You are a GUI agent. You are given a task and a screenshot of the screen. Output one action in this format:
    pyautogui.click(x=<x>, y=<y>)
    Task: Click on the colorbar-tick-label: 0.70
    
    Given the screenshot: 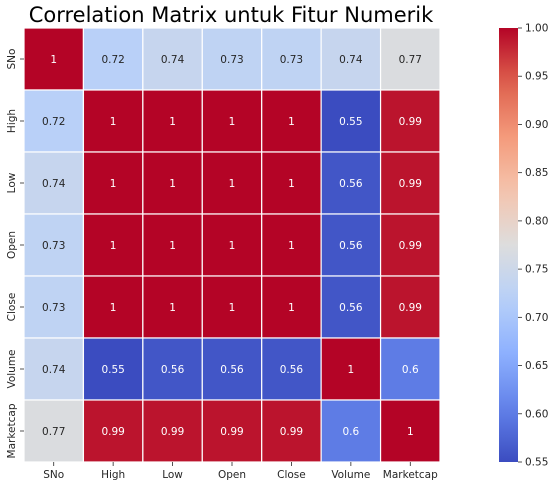 What is the action you would take?
    pyautogui.click(x=536, y=318)
    